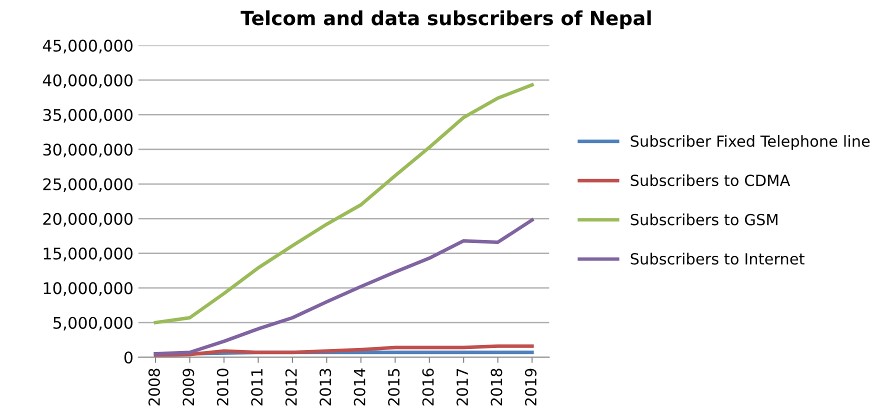 The height and width of the screenshot is (413, 893). Describe the element at coordinates (750, 142) in the screenshot. I see `legend-label: Subscriber Fixed Telephone line` at that location.